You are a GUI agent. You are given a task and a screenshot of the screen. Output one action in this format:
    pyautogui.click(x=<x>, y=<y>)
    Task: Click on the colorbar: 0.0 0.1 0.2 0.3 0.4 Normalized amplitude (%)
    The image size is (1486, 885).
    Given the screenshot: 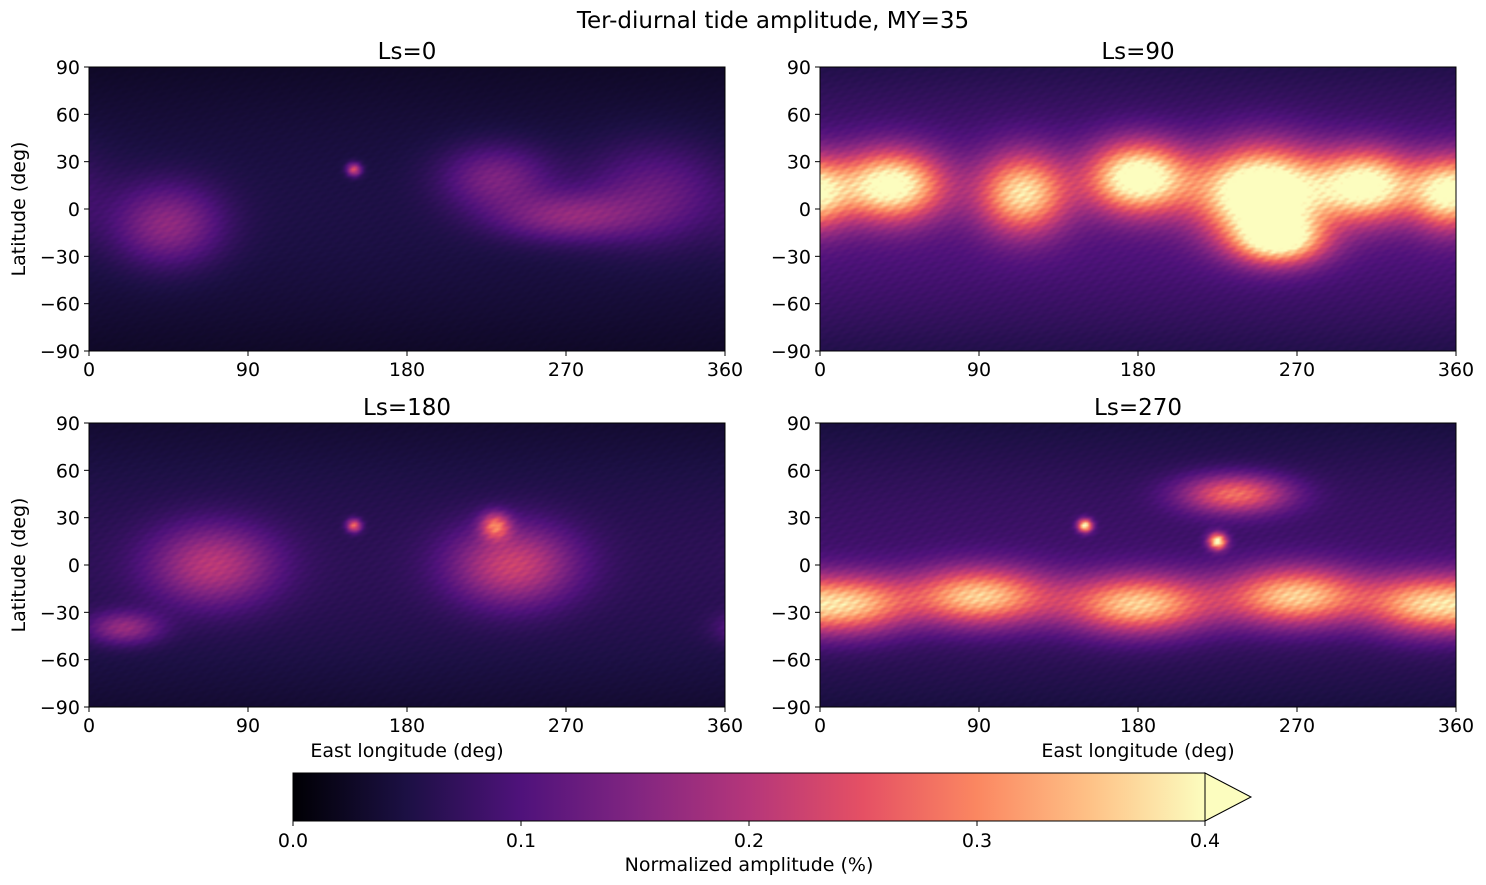 What is the action you would take?
    pyautogui.click(x=765, y=824)
    